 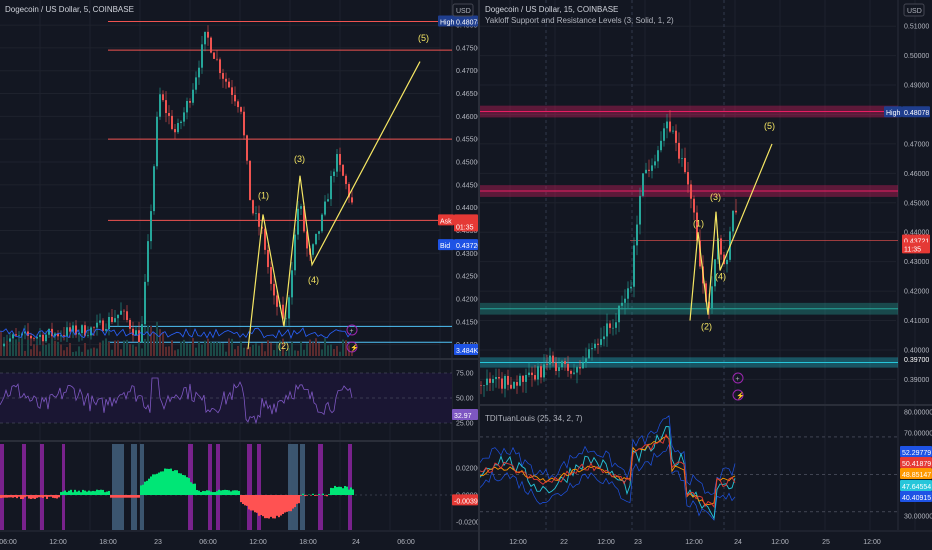 What do you see at coordinates (445, 246) in the screenshot?
I see `price-tag-label: Bid` at bounding box center [445, 246].